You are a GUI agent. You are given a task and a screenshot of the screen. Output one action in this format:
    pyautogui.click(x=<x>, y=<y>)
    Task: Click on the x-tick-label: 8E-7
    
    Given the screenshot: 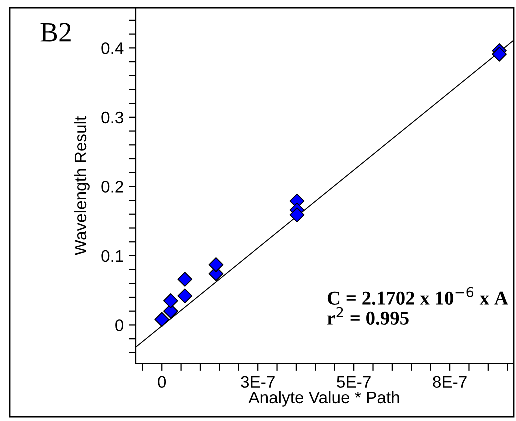 What is the action you would take?
    pyautogui.click(x=450, y=382)
    